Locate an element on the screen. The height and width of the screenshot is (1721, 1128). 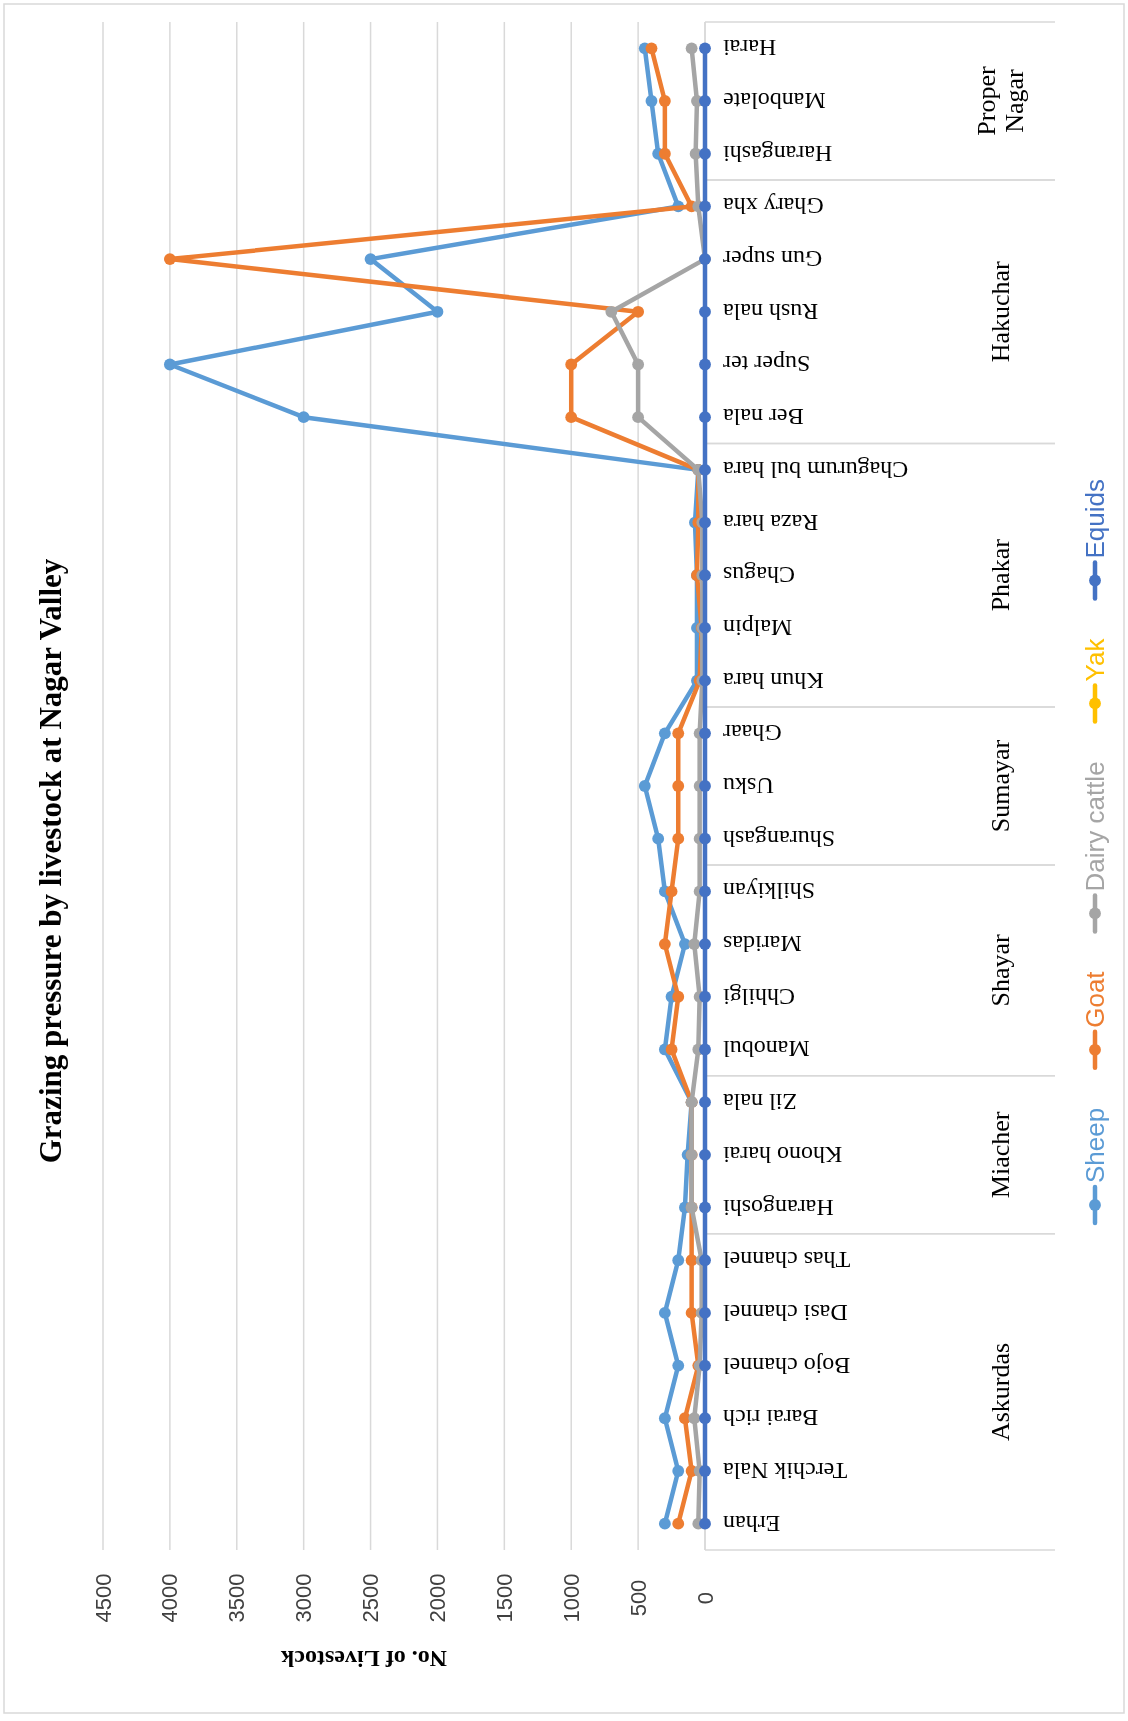
y-tick-label: Thas channel is located at coordinates (786, 1260).